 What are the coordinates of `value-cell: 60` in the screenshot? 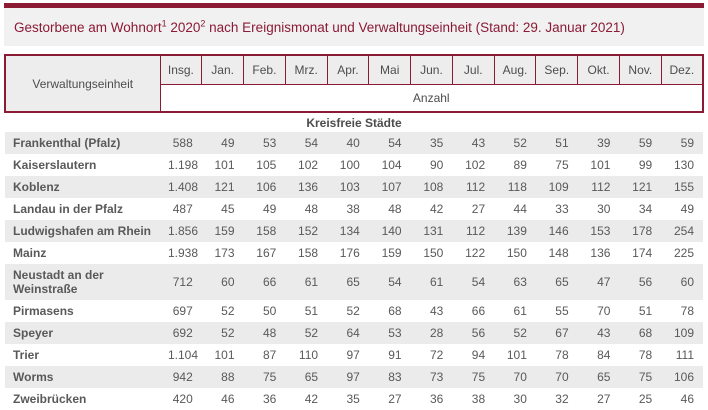 It's located at (228, 282).